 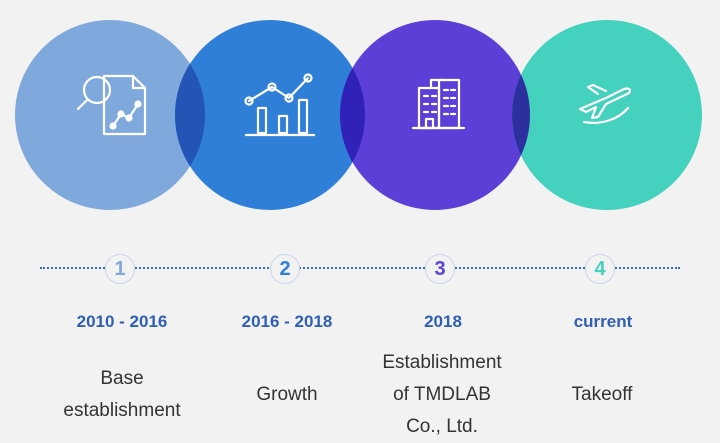 What do you see at coordinates (442, 362) in the screenshot?
I see `step-label-3-line-1: Establishment` at bounding box center [442, 362].